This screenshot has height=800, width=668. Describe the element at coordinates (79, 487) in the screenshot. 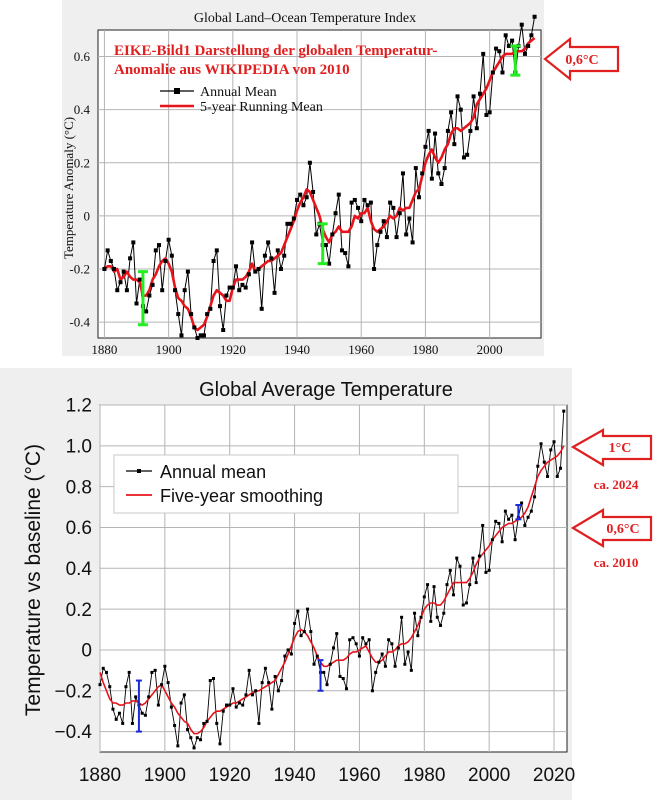

I see `y-tick-label: 0.8` at that location.